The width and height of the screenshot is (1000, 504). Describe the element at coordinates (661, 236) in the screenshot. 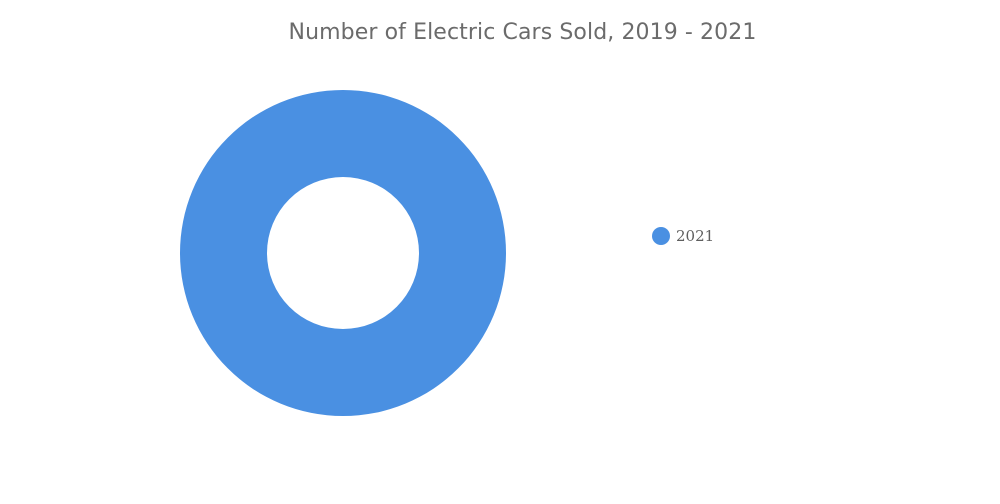

I see `legend-marker-2021` at that location.